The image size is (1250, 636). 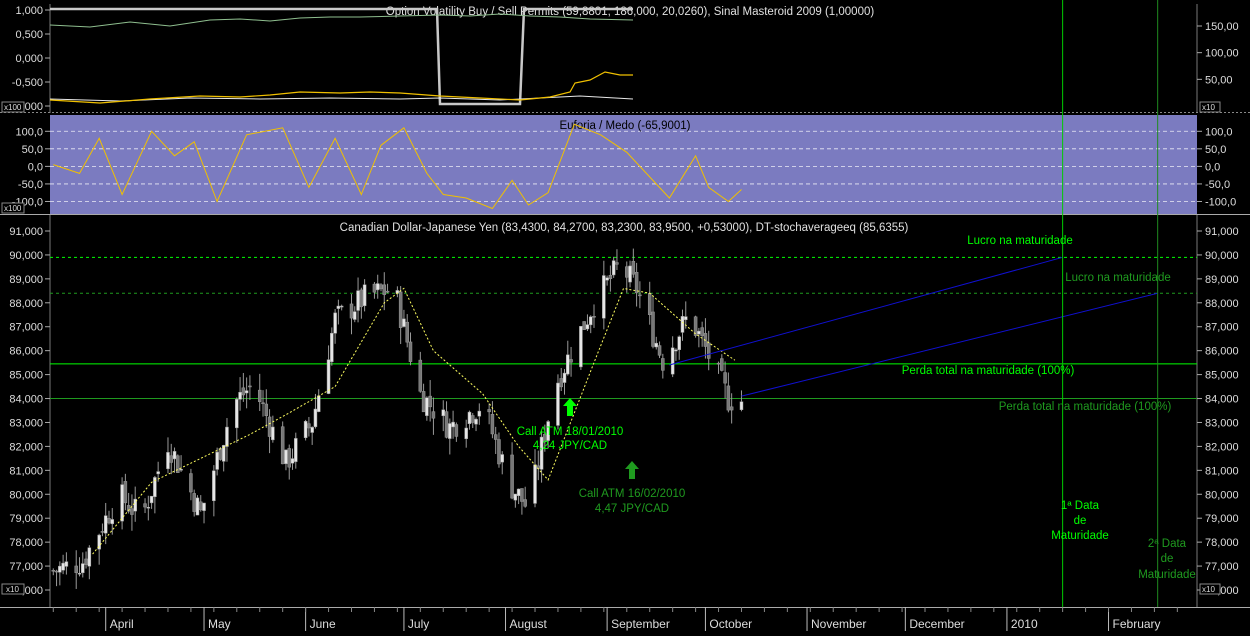 I want to click on y-tick-label-left: 82,000, so click(x=26, y=447).